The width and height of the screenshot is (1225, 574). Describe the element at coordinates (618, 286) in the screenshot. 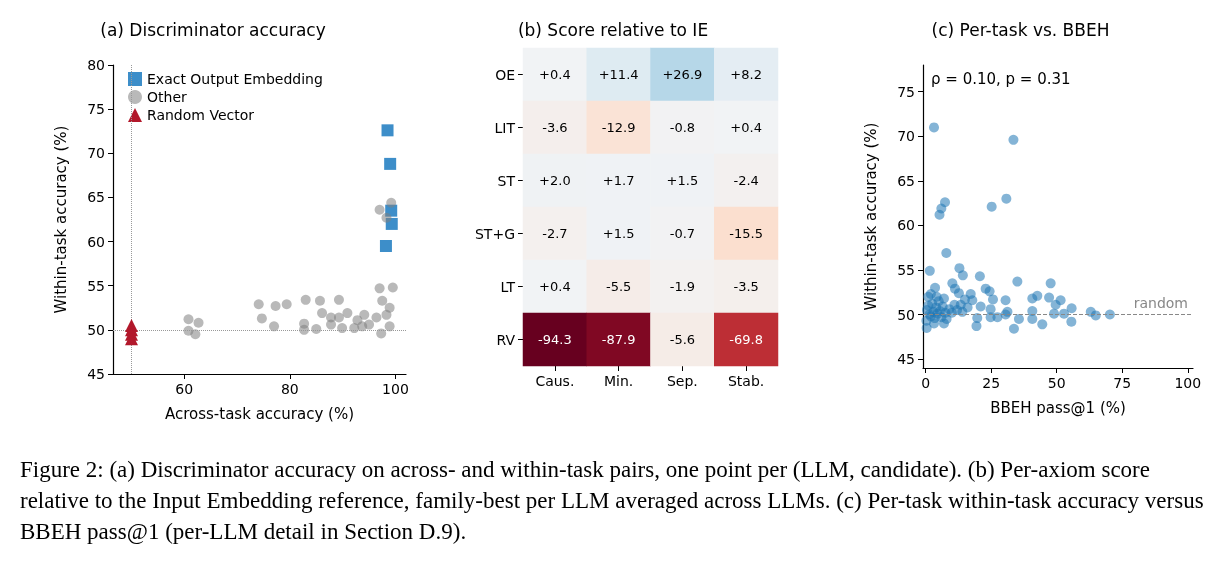

I see `data-label: -5.5` at that location.